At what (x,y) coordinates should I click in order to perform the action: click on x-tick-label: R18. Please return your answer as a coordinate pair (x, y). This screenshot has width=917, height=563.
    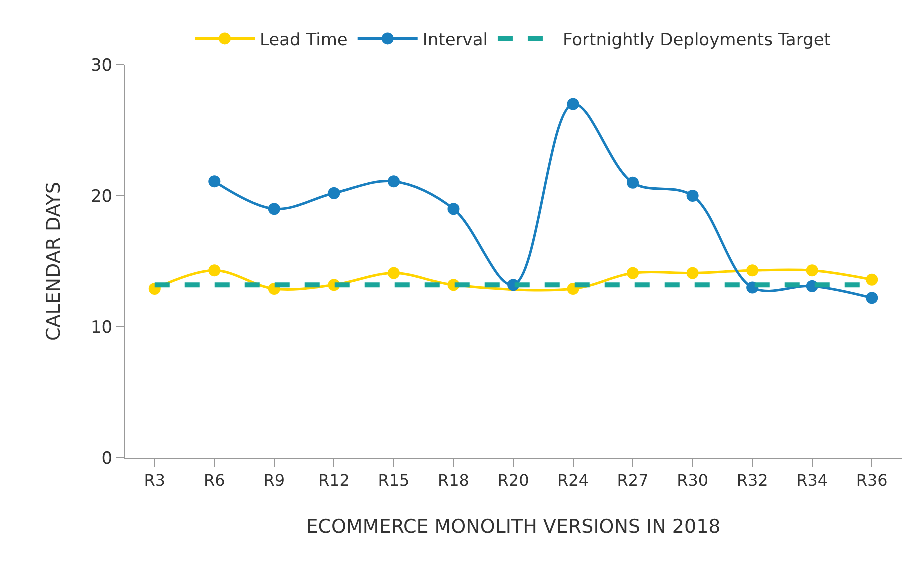
    Looking at the image, I should click on (454, 480).